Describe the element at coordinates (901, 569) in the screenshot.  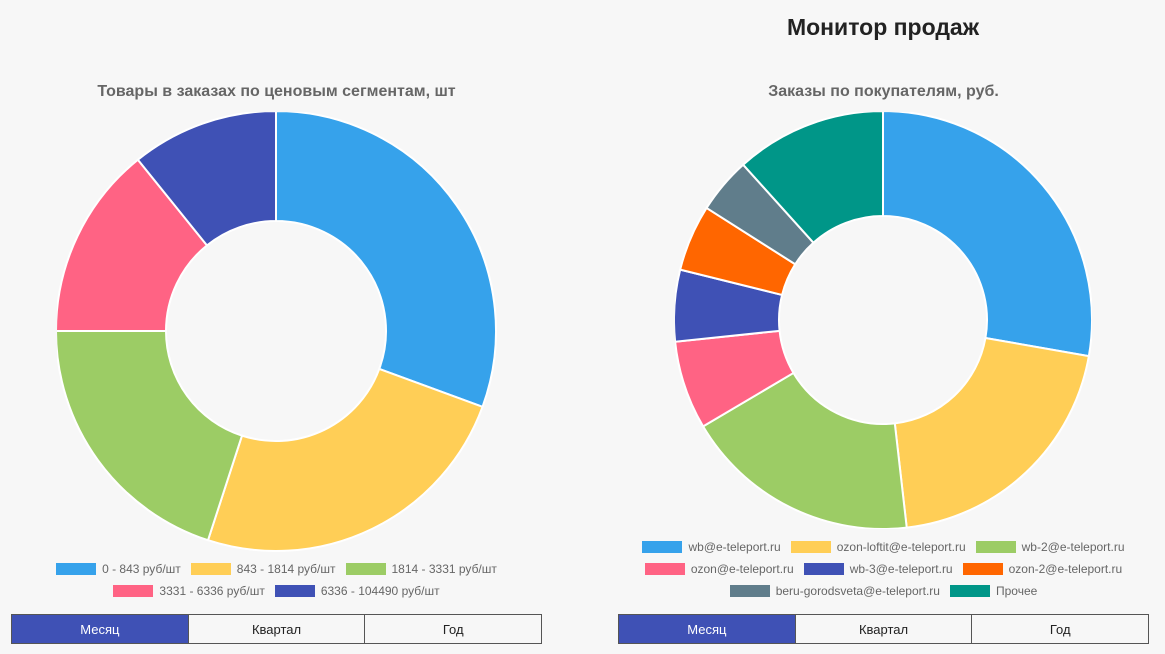
I see `legend-label: wb-3@e-teleport.ru` at that location.